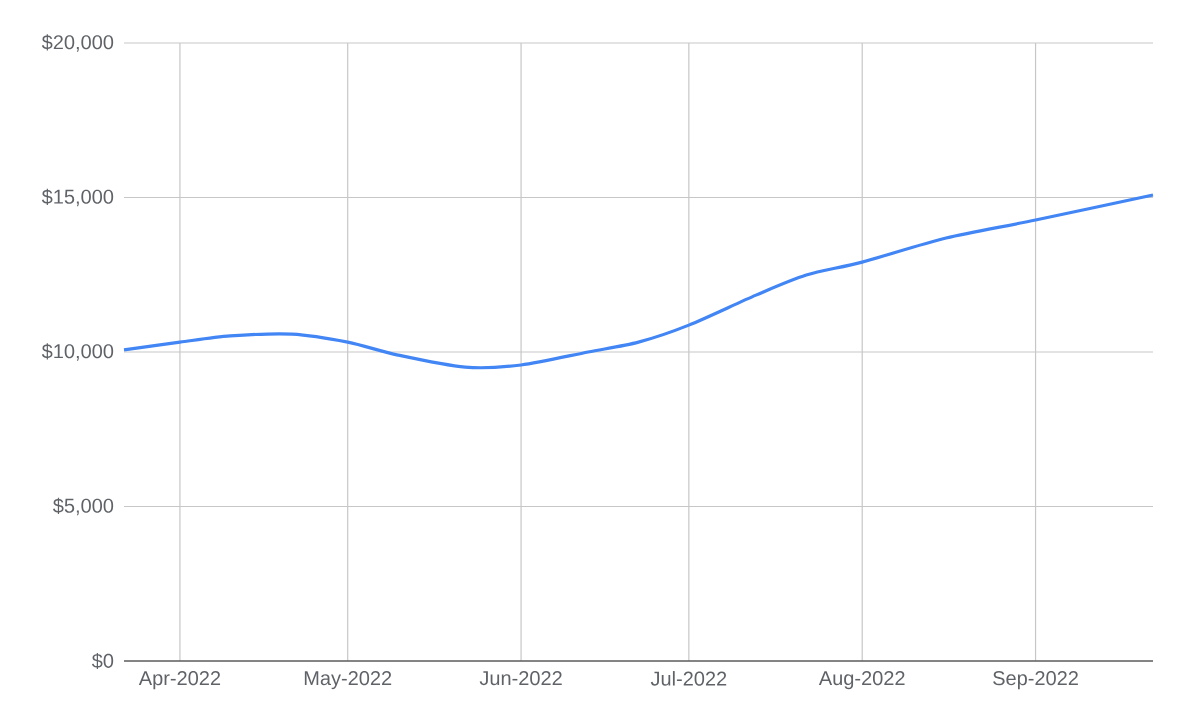 This screenshot has width=1184, height=726. I want to click on x-tick-label: Jun-2022, so click(520, 678).